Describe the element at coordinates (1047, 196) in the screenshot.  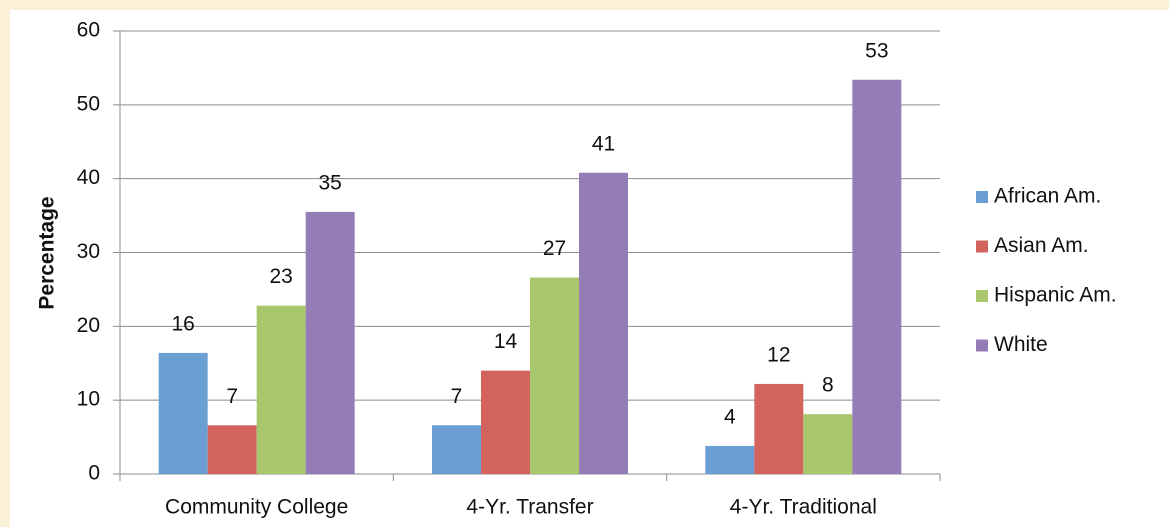
I see `legend-label: African Am.` at that location.